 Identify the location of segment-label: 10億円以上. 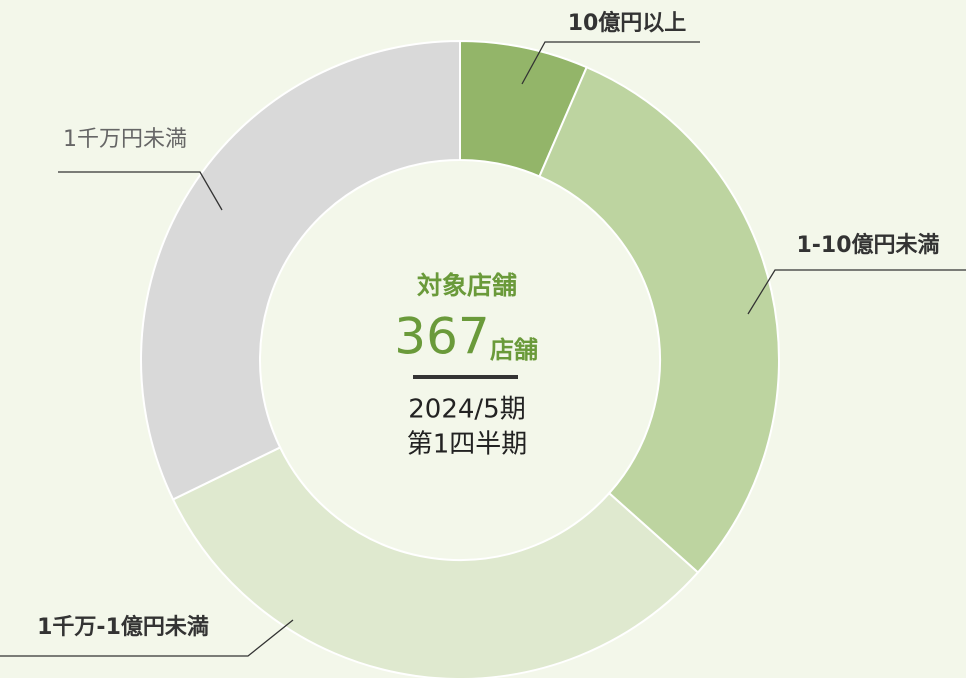
(627, 23).